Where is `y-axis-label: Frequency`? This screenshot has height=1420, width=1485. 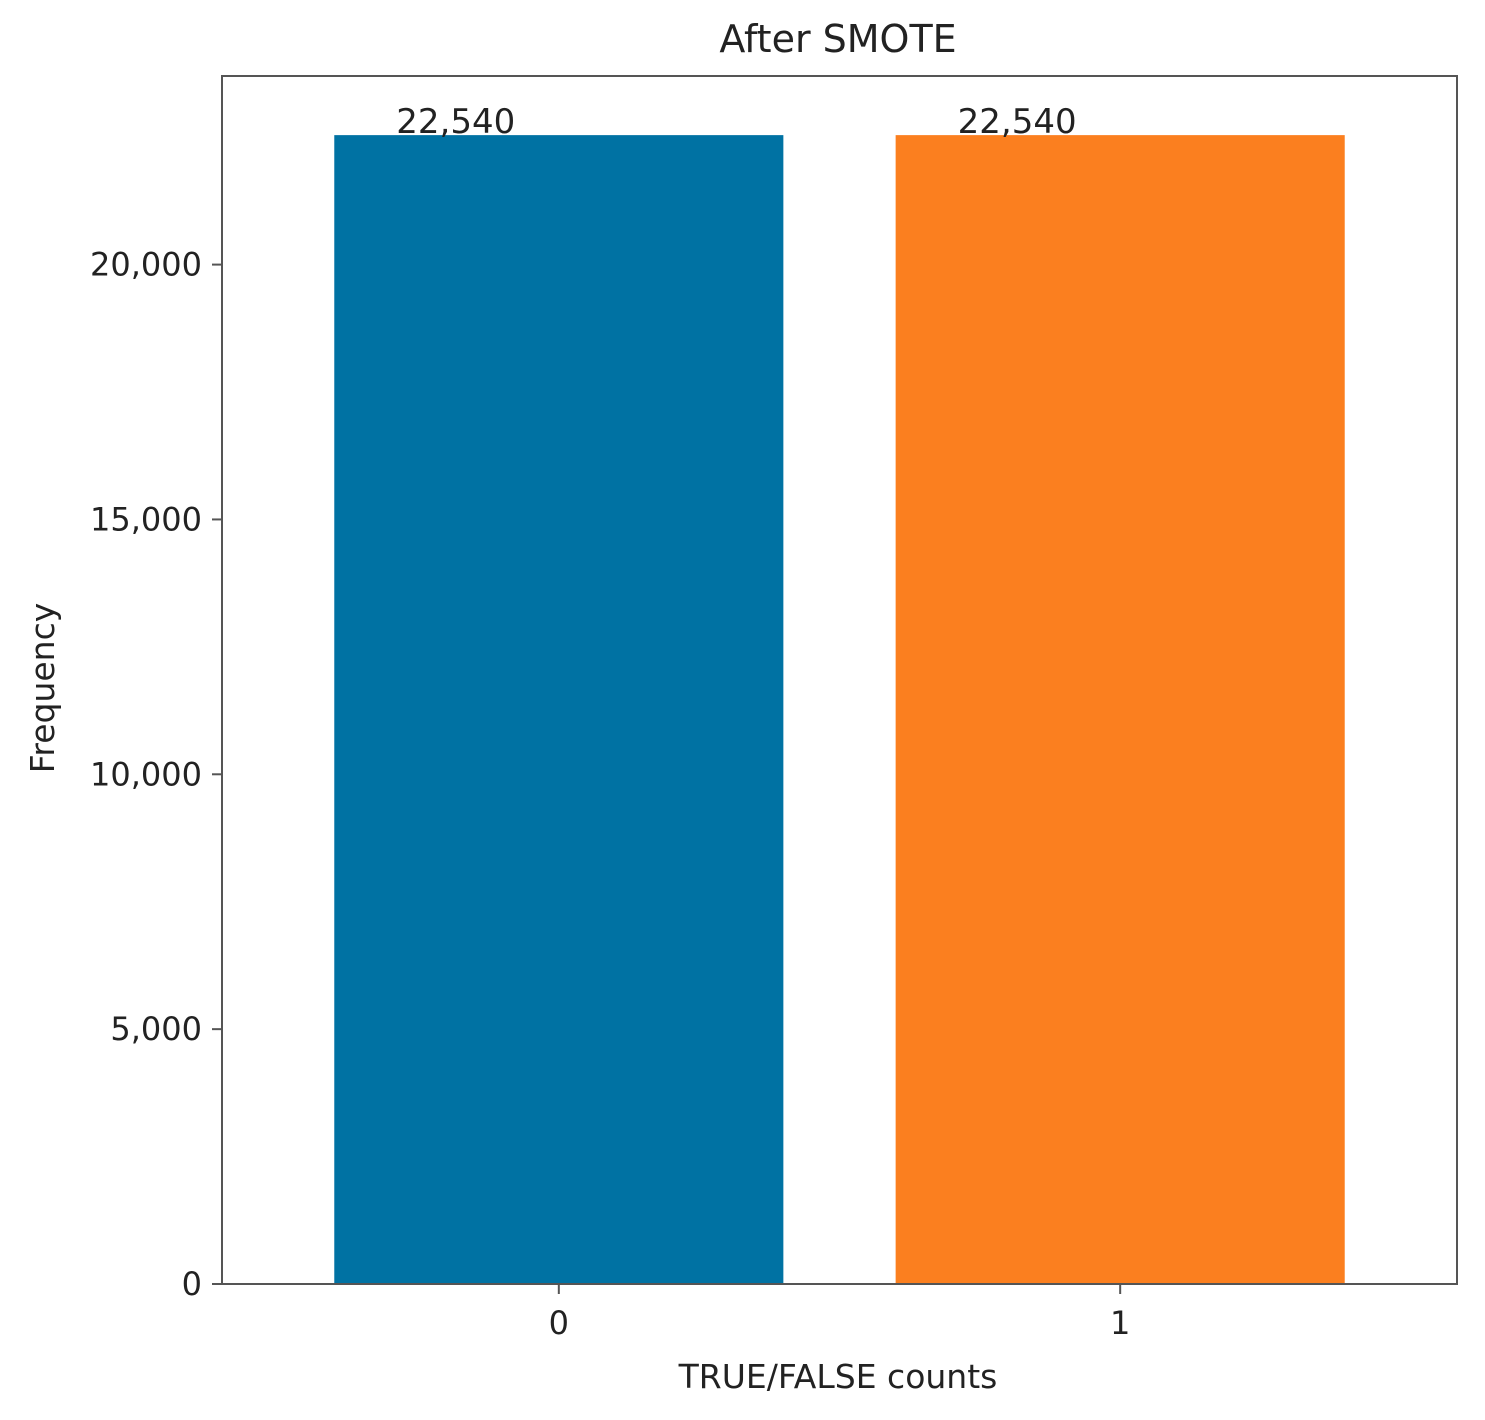
y-axis-label: Frequency is located at coordinates (42, 688).